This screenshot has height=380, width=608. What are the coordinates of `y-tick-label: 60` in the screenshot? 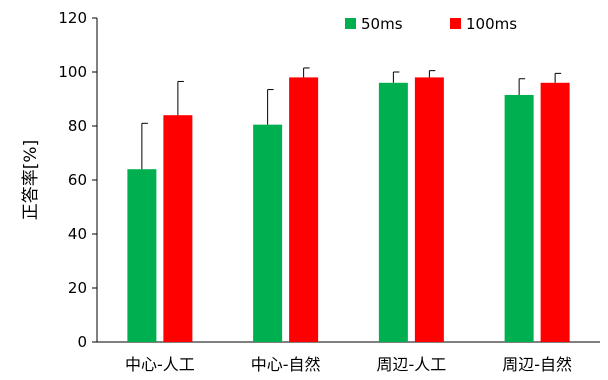 It's located at (77, 180).